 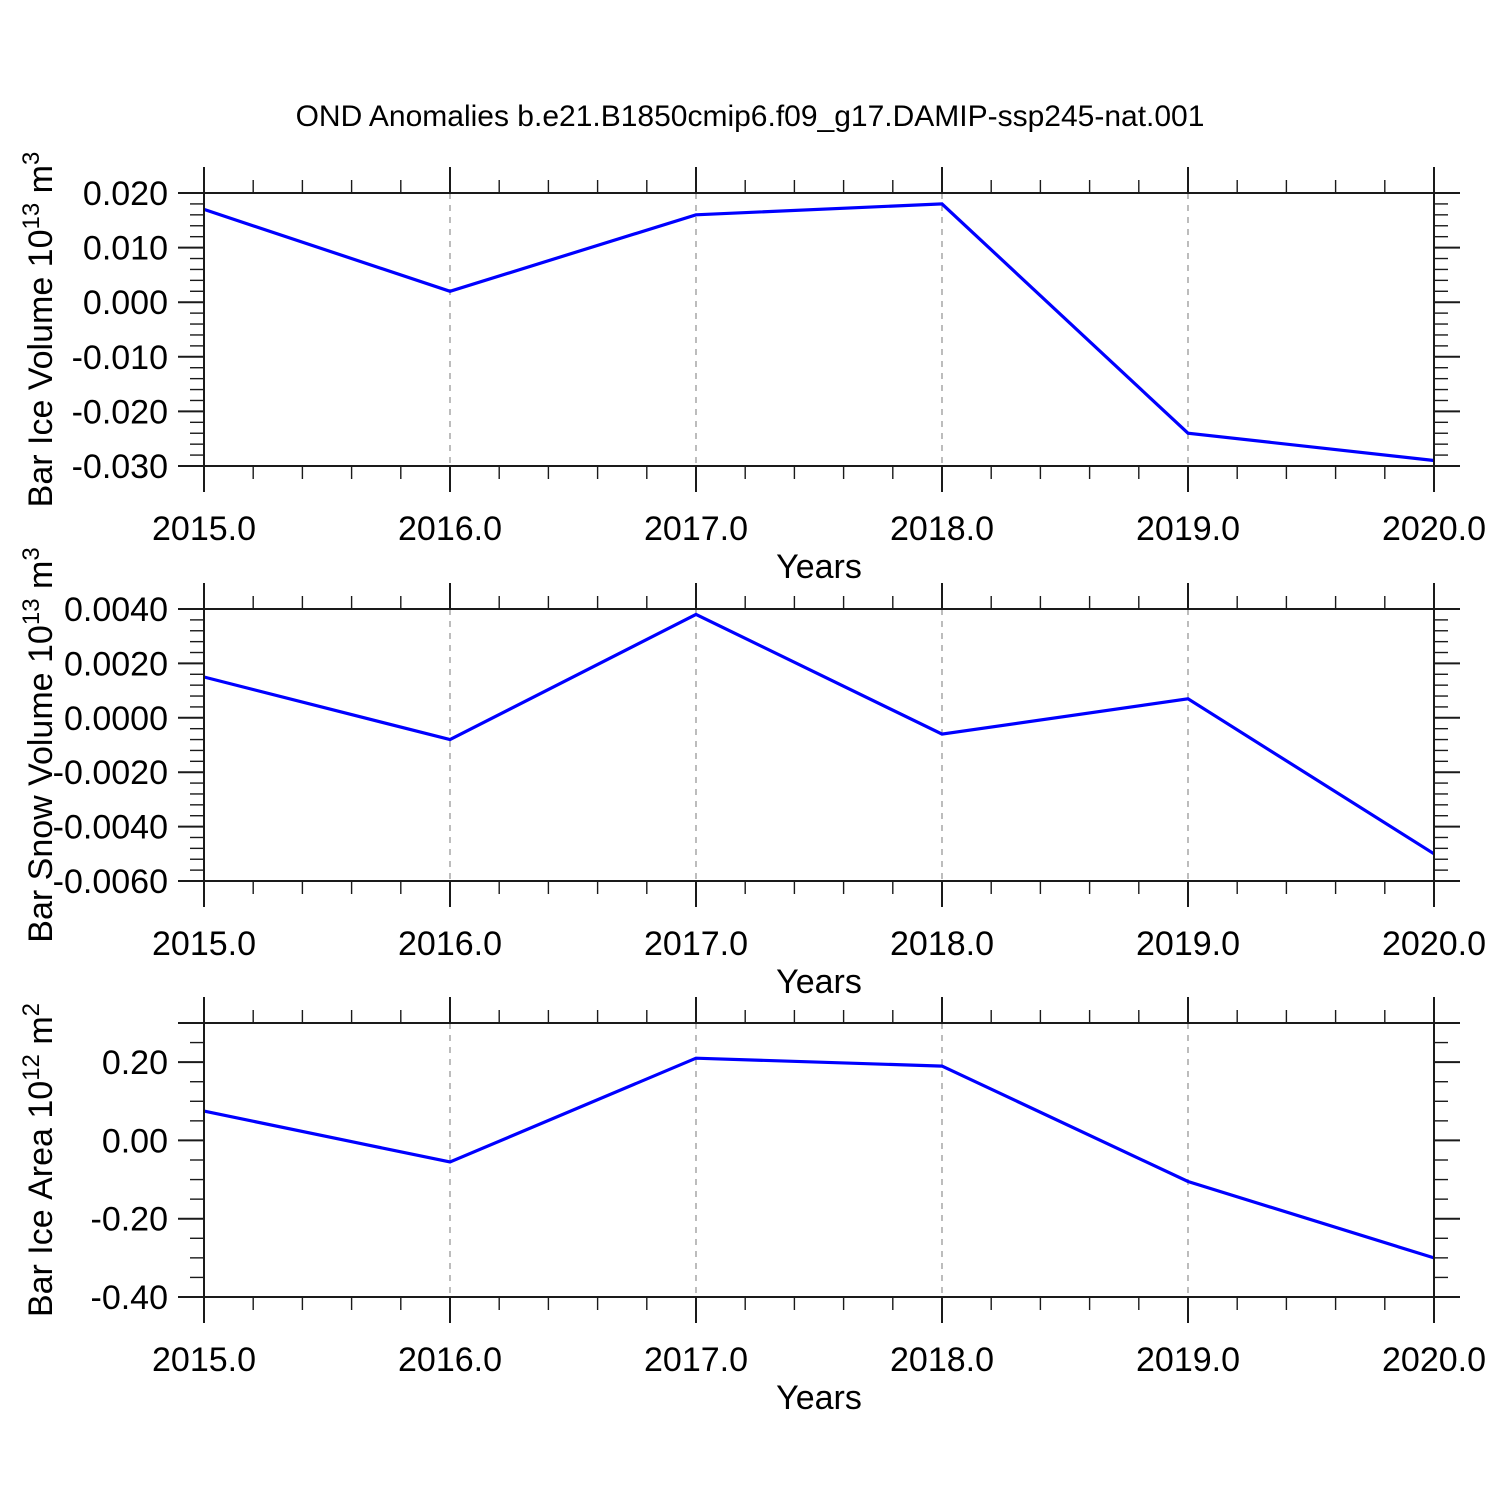 I want to click on series-bar-ice-volume, so click(x=819, y=332).